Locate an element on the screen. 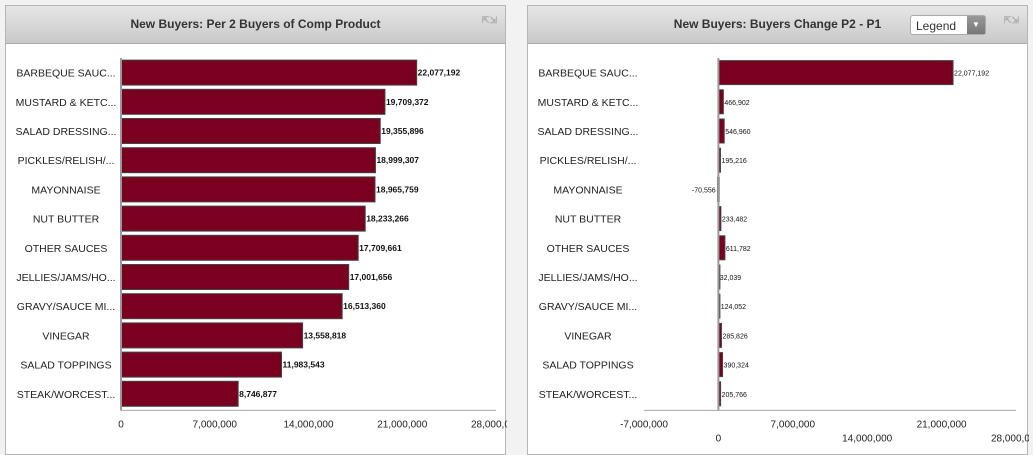  data-label: 13,558,818 is located at coordinates (325, 335).